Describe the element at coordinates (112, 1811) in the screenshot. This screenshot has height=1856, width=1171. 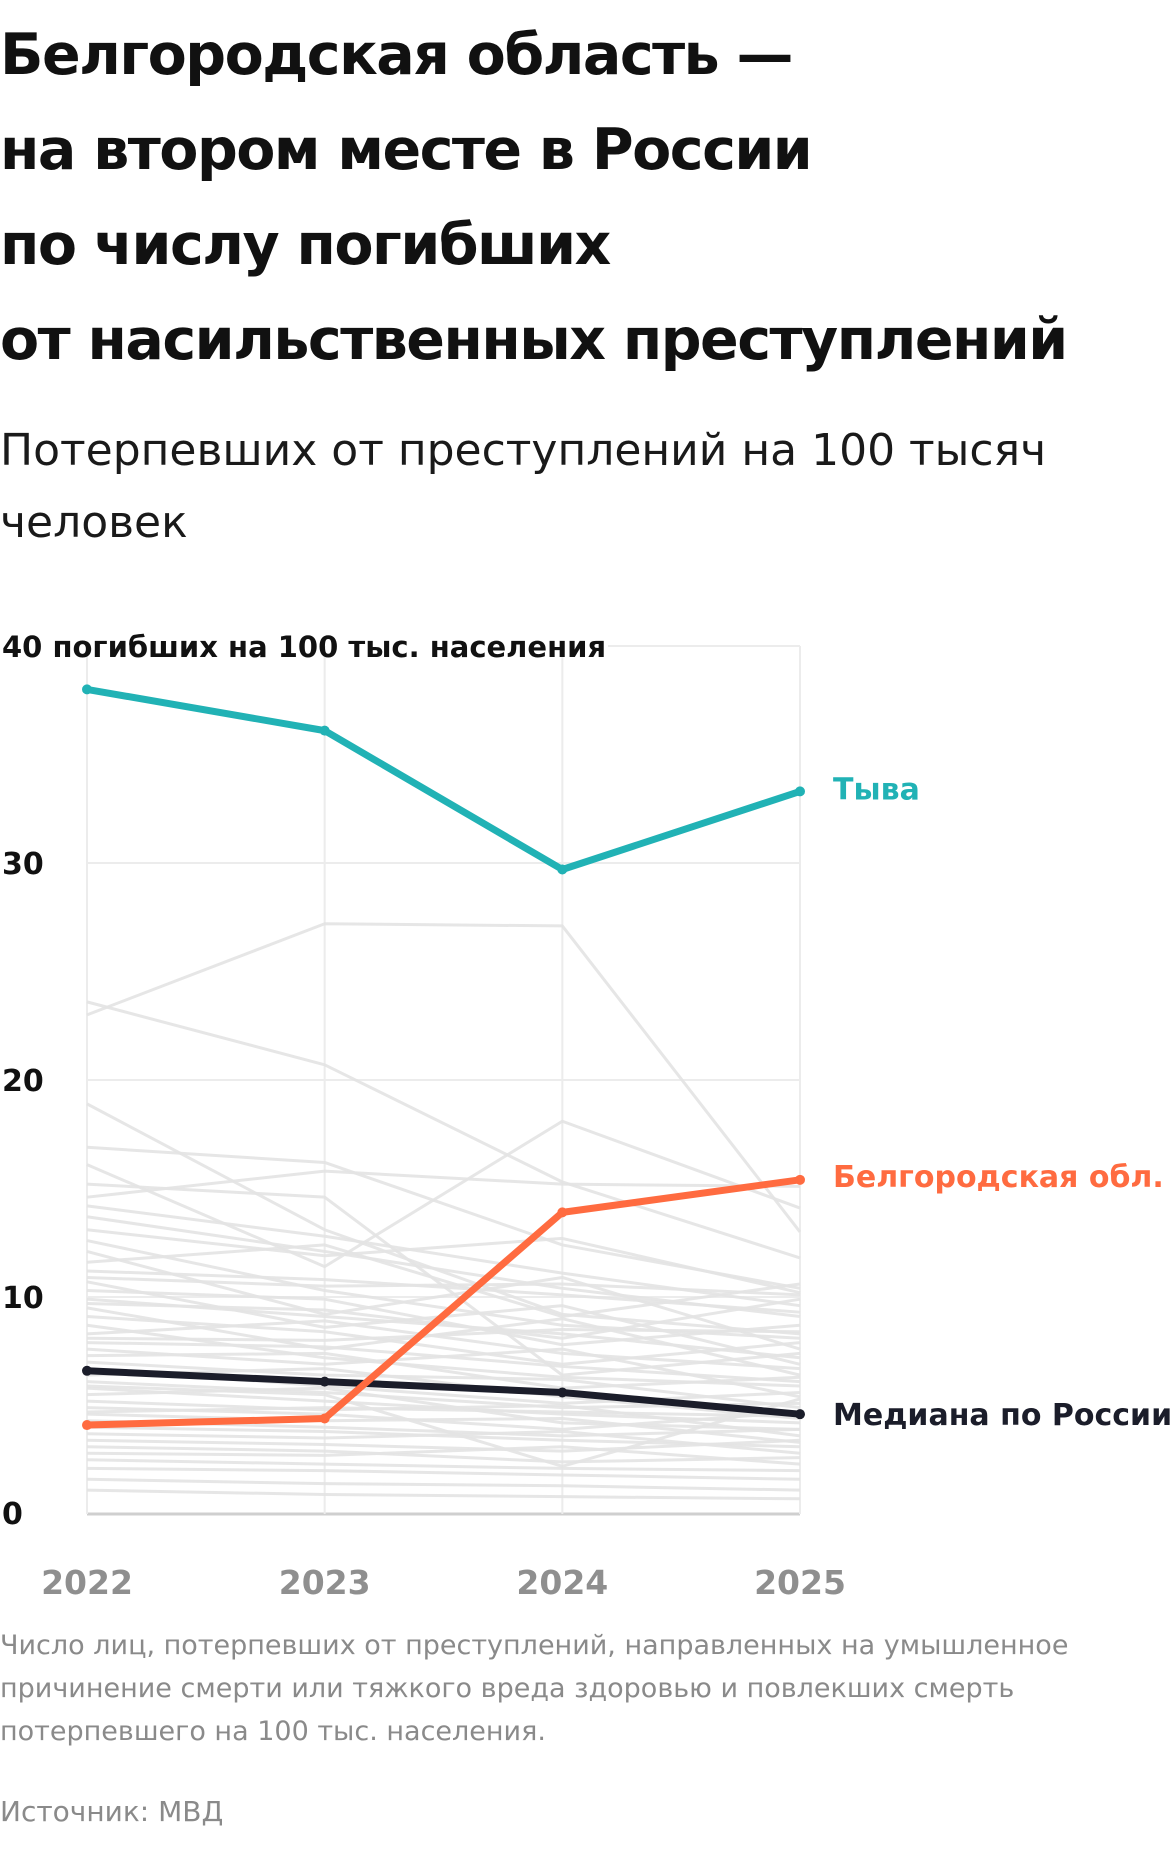
I see `source-credit: Источник: МВД` at that location.